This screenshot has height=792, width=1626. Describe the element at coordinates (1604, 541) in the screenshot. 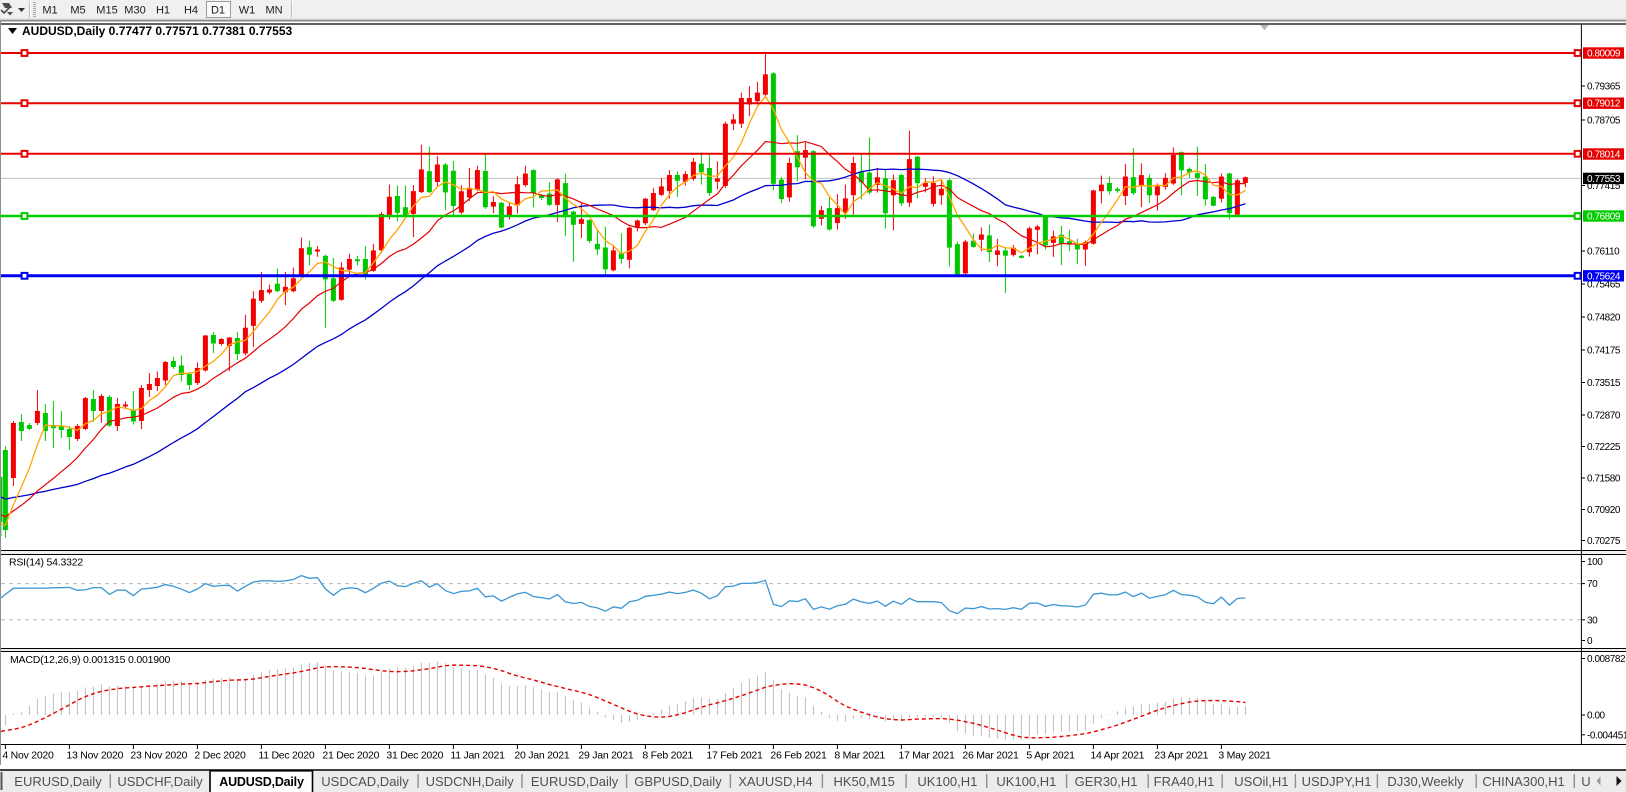

I see `svg-text: 0.70275` at that location.